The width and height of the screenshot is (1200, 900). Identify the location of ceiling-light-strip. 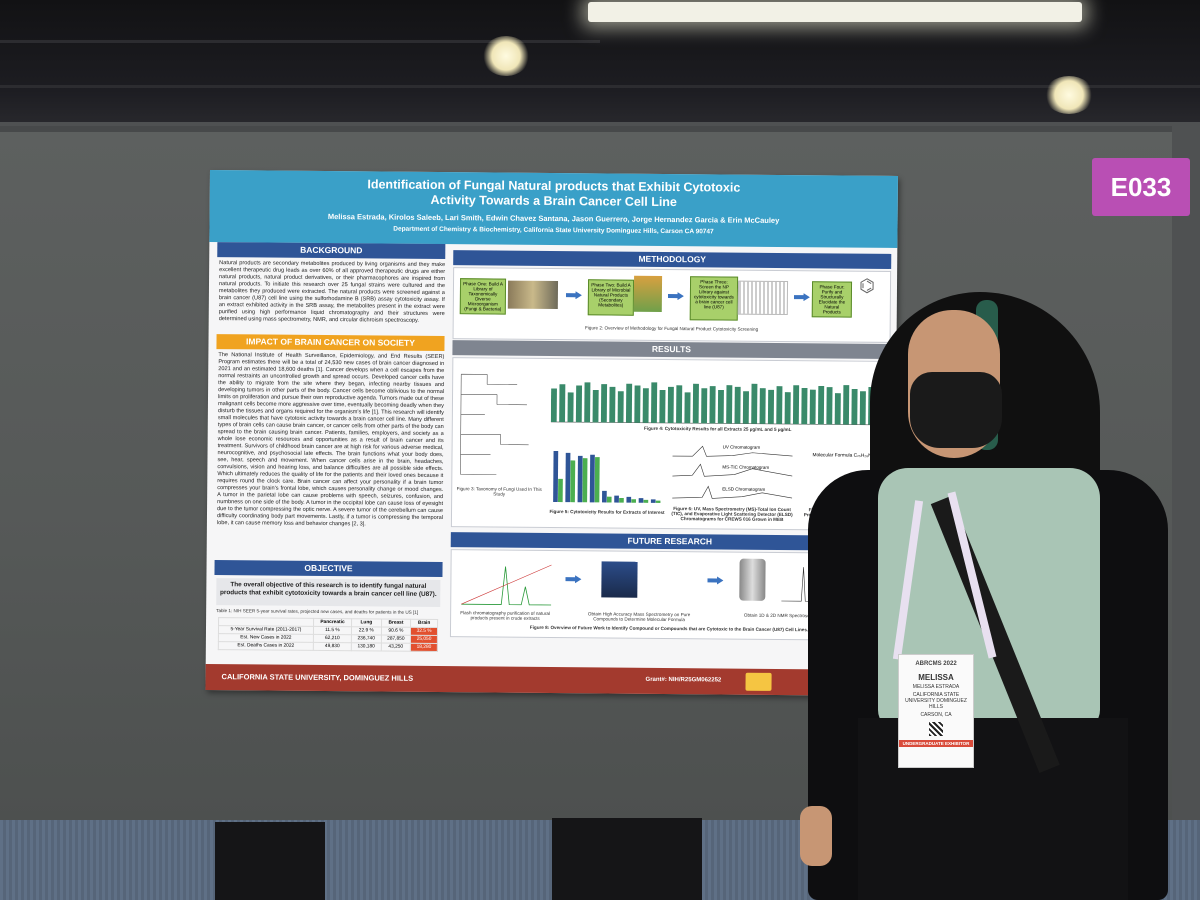
(835, 12).